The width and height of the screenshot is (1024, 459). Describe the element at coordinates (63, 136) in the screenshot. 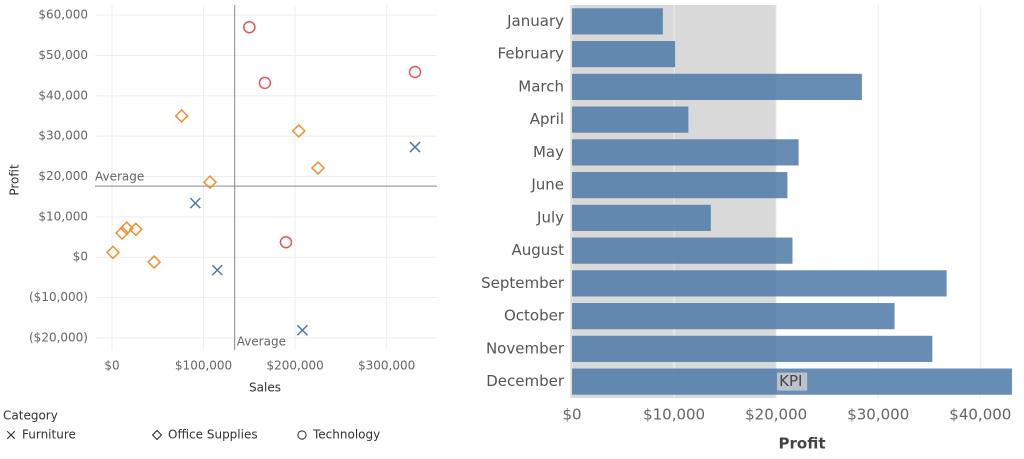

I see `y-tick-label: $30,000` at that location.